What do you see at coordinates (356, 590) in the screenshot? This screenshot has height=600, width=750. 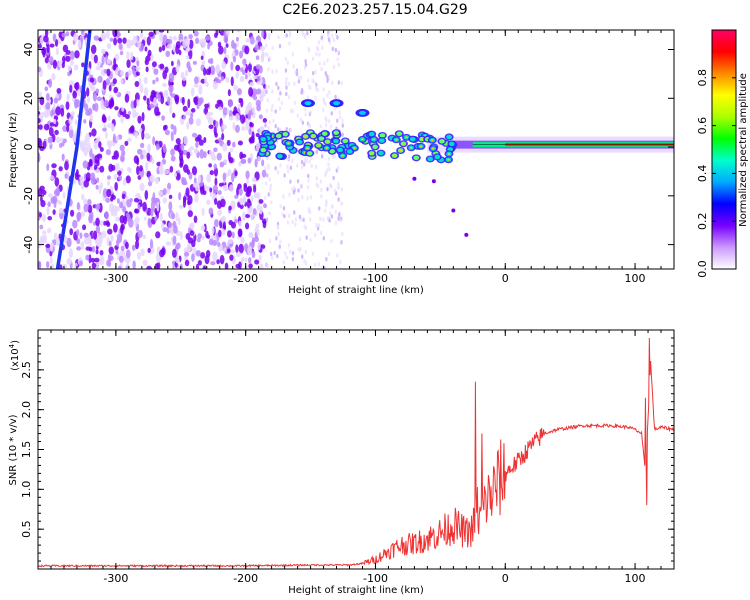 I see `snr-xlabel: Height of straight line (km)` at bounding box center [356, 590].